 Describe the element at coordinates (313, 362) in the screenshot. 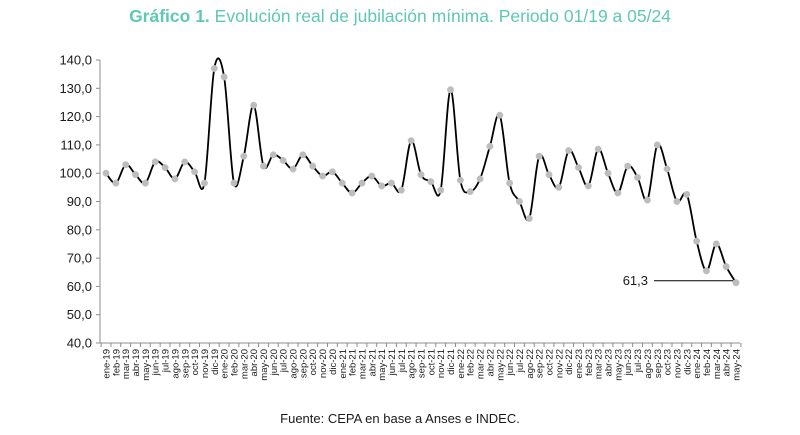

I see `x-tick-label: oct-20` at that location.